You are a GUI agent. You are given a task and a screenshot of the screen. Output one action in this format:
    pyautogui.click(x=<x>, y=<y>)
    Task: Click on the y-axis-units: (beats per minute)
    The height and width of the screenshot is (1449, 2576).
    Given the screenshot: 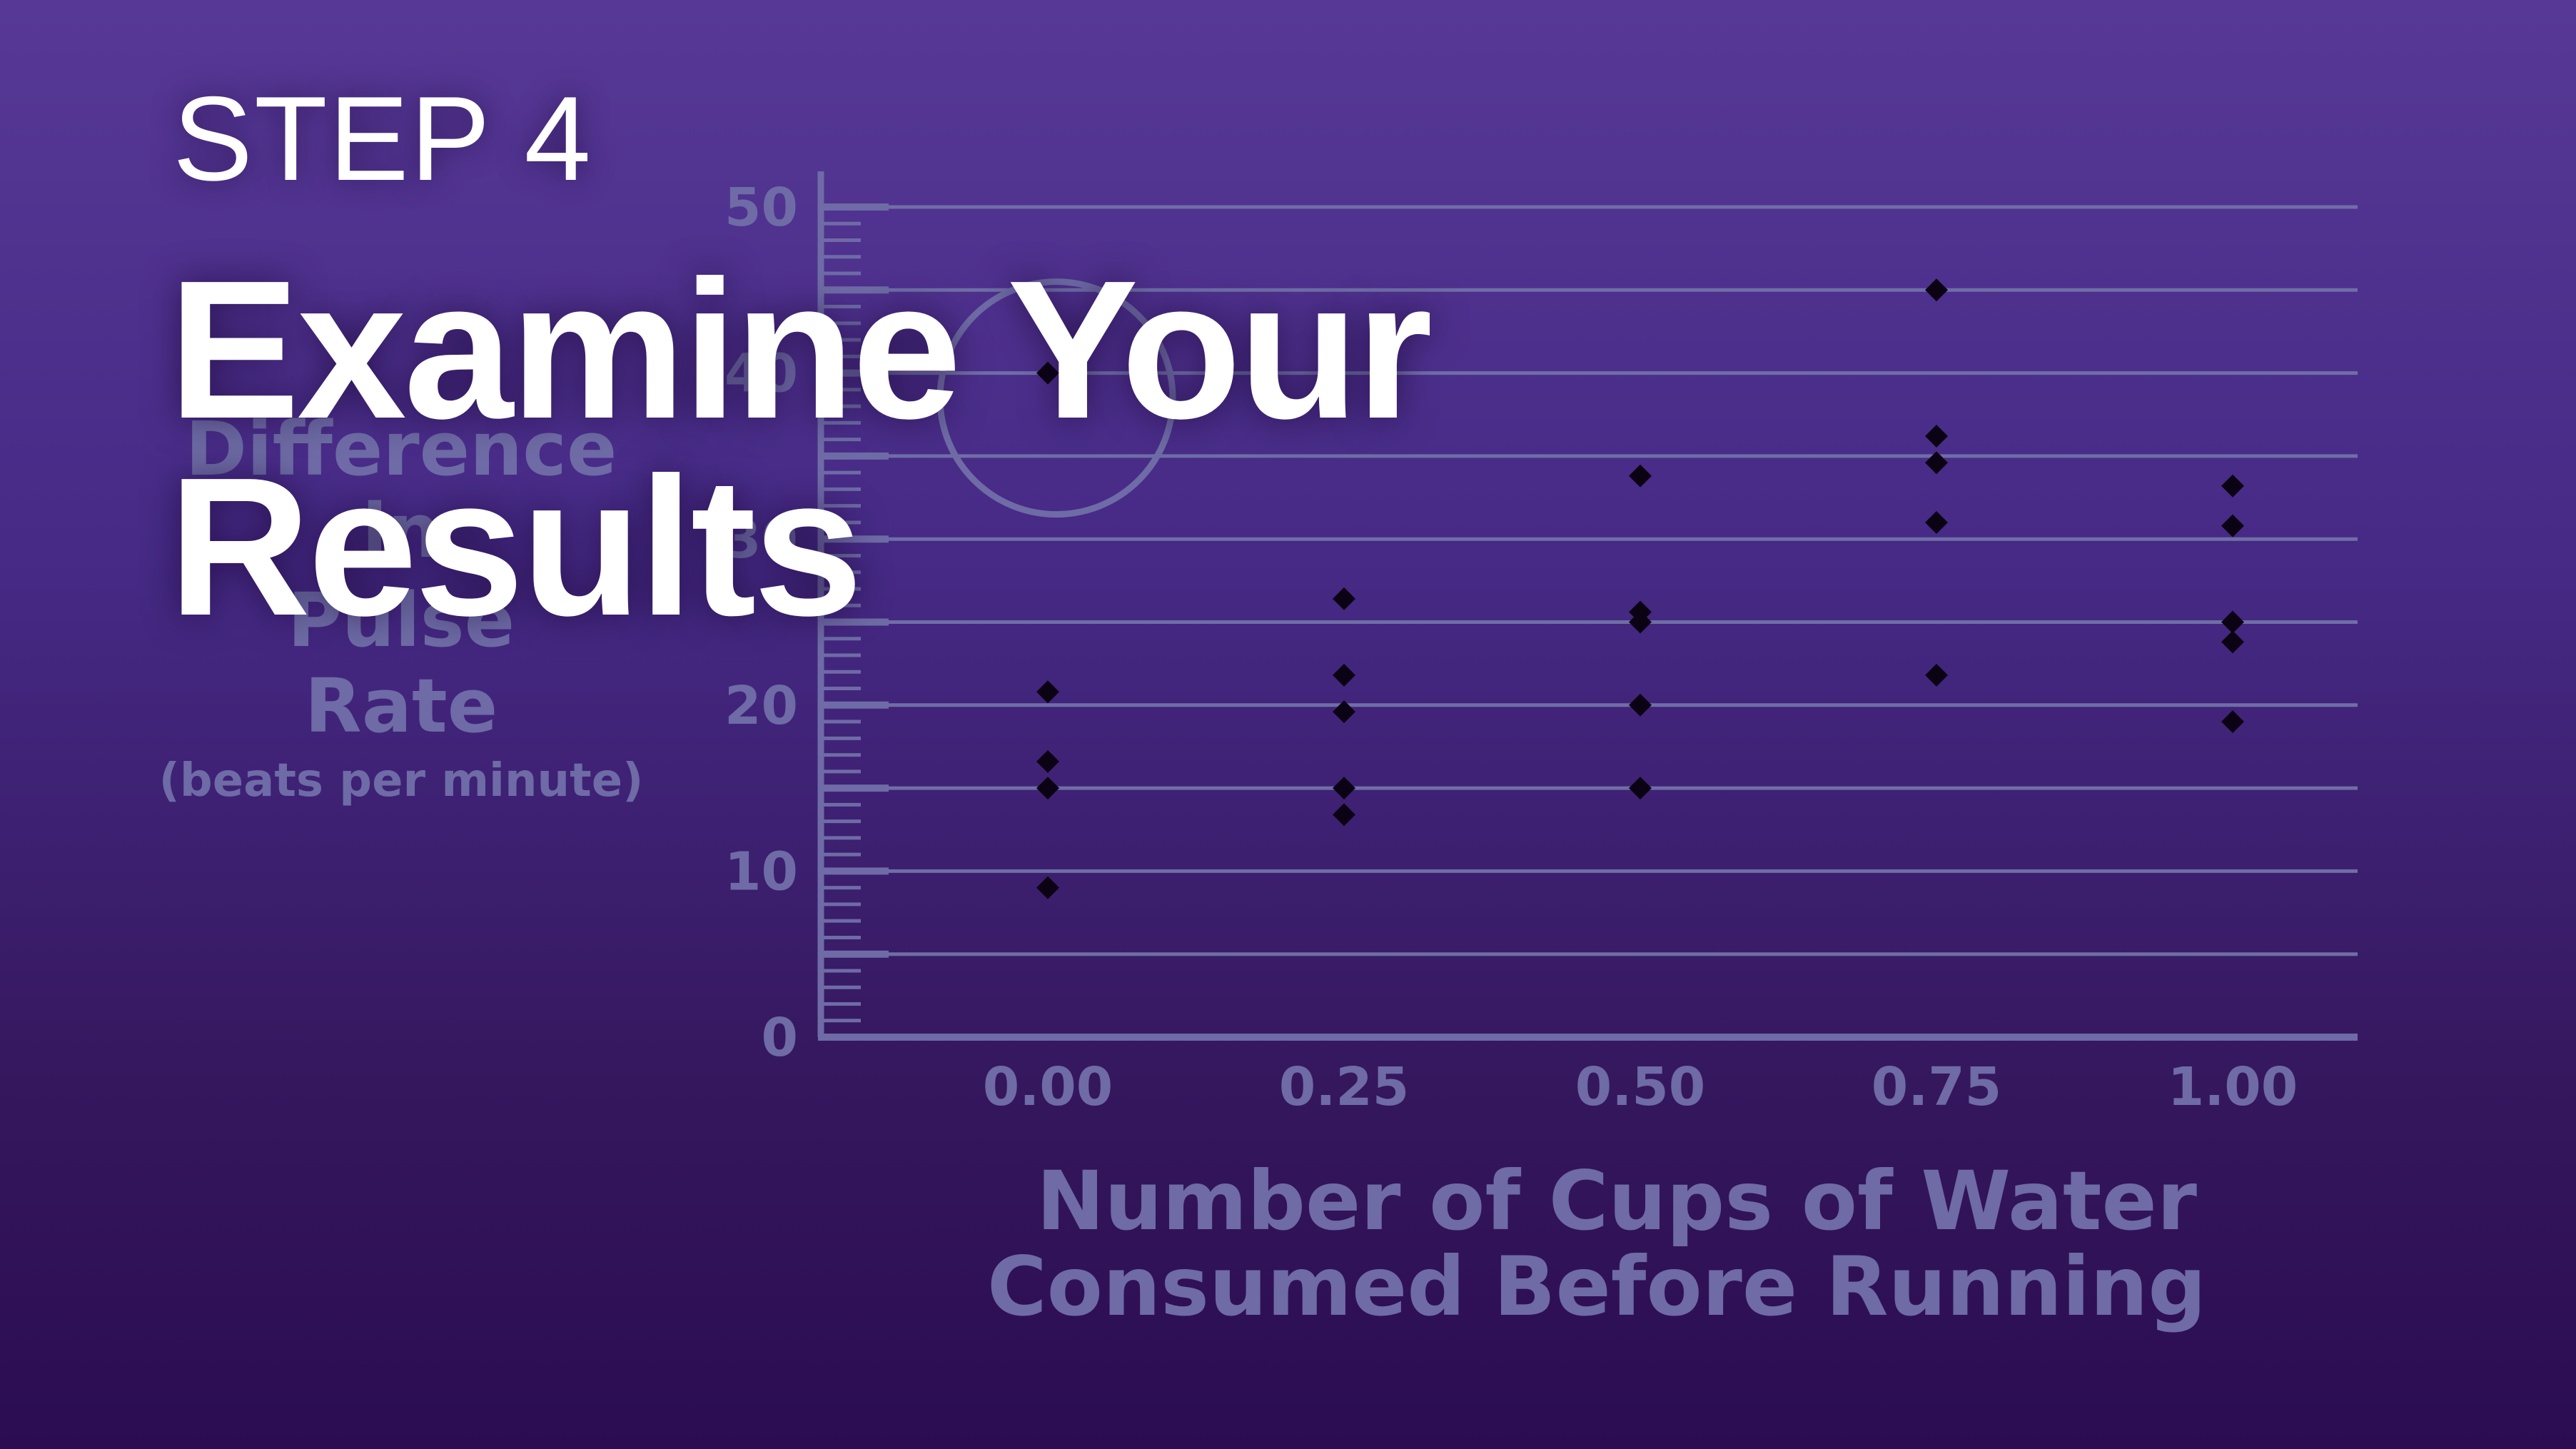 What is the action you would take?
    pyautogui.click(x=401, y=780)
    